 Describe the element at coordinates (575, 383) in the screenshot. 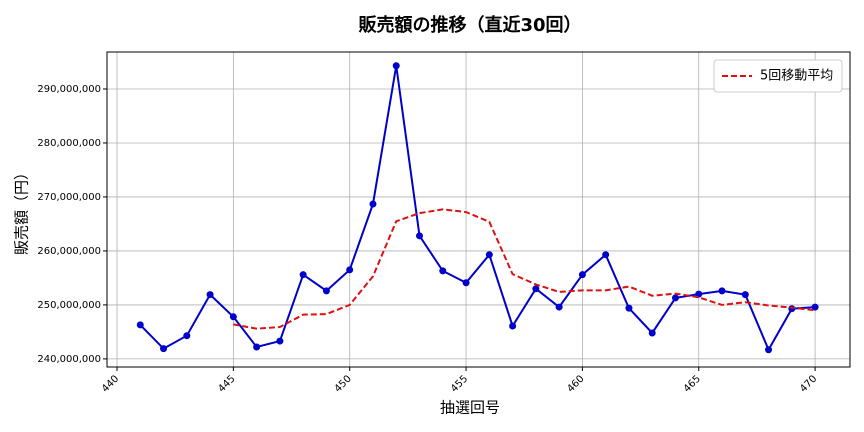

I see `x-tick-label: 460` at that location.